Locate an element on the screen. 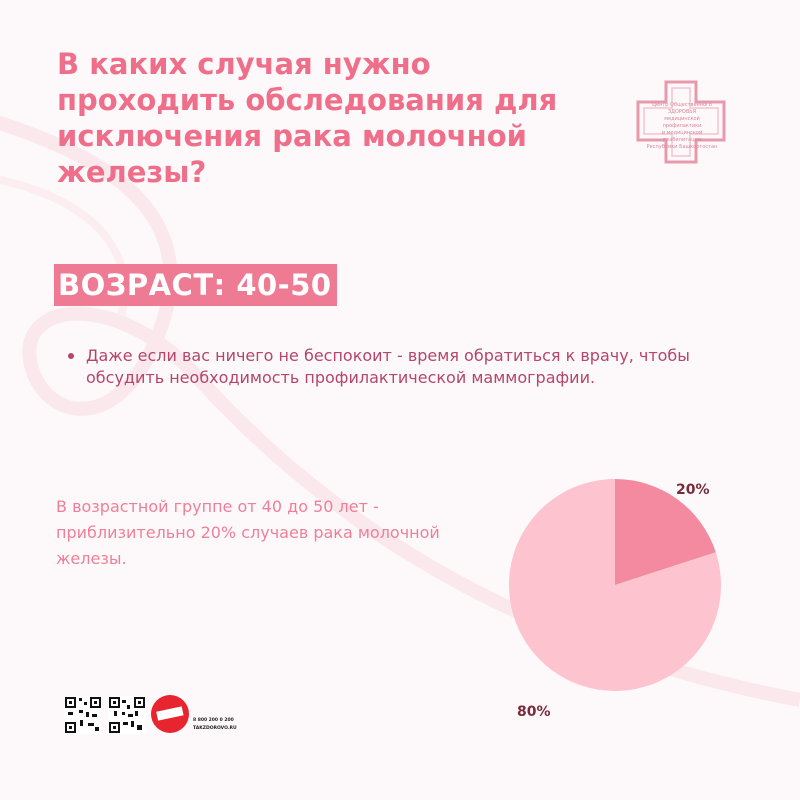 This screenshot has width=800, height=800. pie-chart-svg is located at coordinates (615, 585).